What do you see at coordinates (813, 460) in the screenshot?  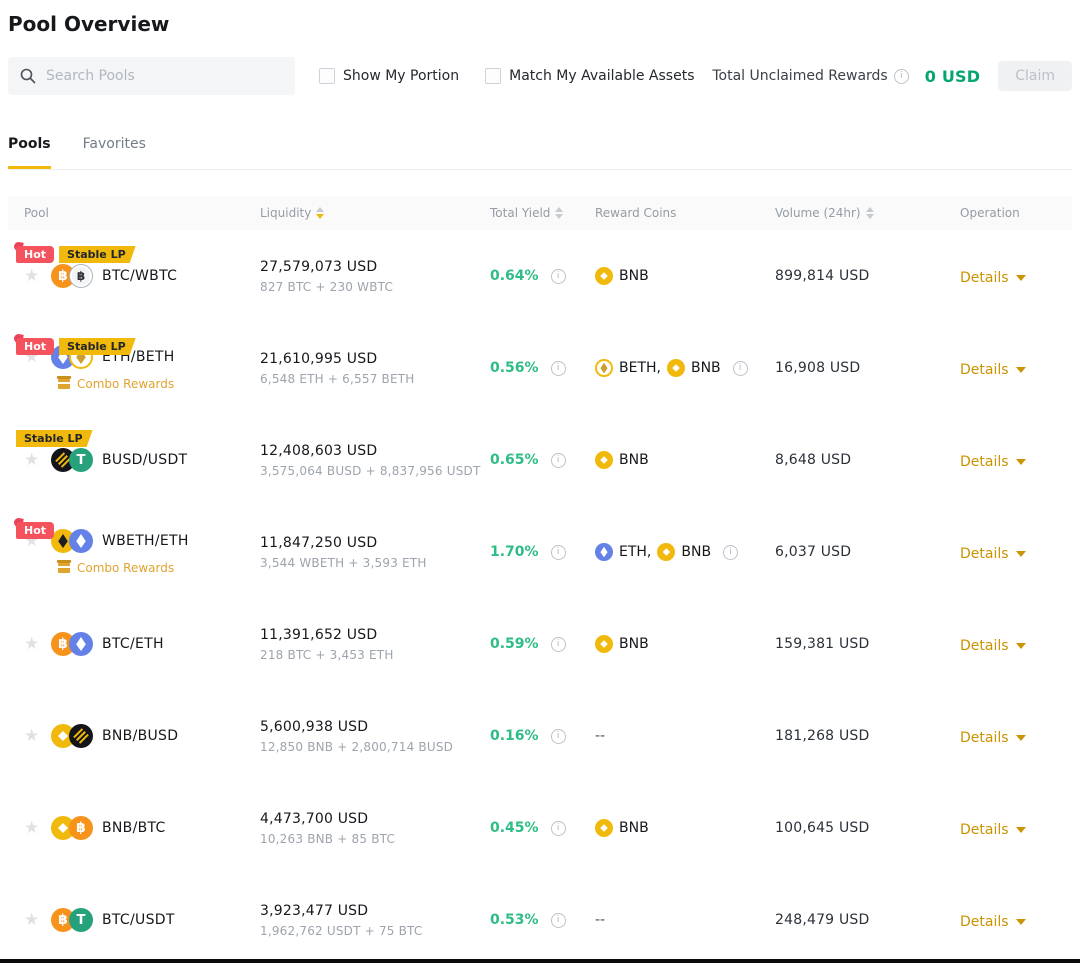 I see `volume-value: 8,648 USD` at bounding box center [813, 460].